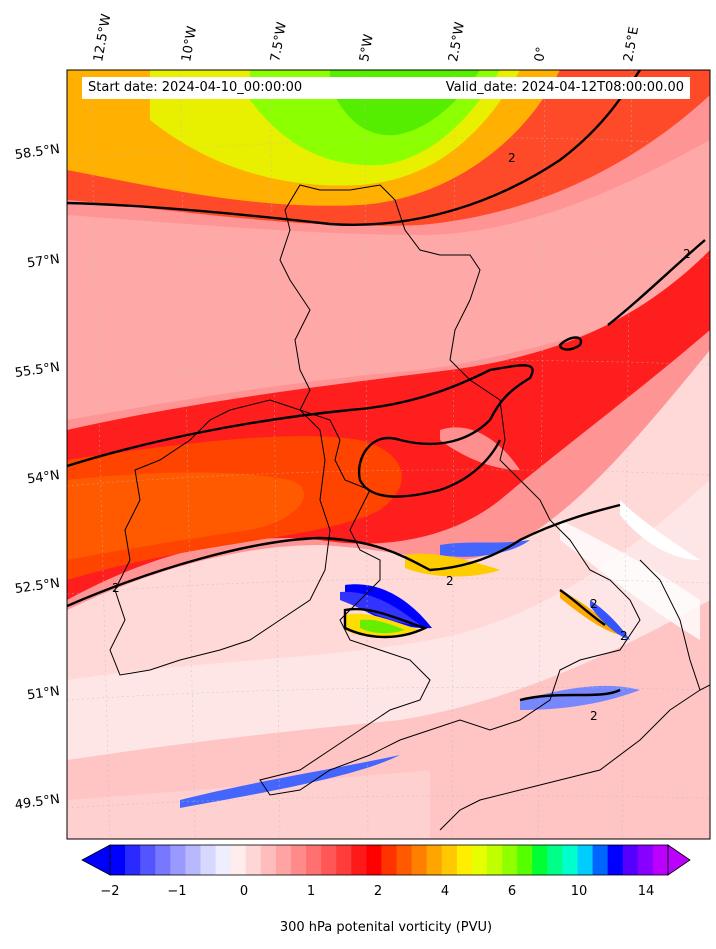 This screenshot has height=949, width=716. Describe the element at coordinates (512, 891) in the screenshot. I see `colorbar-tick: 6` at that location.